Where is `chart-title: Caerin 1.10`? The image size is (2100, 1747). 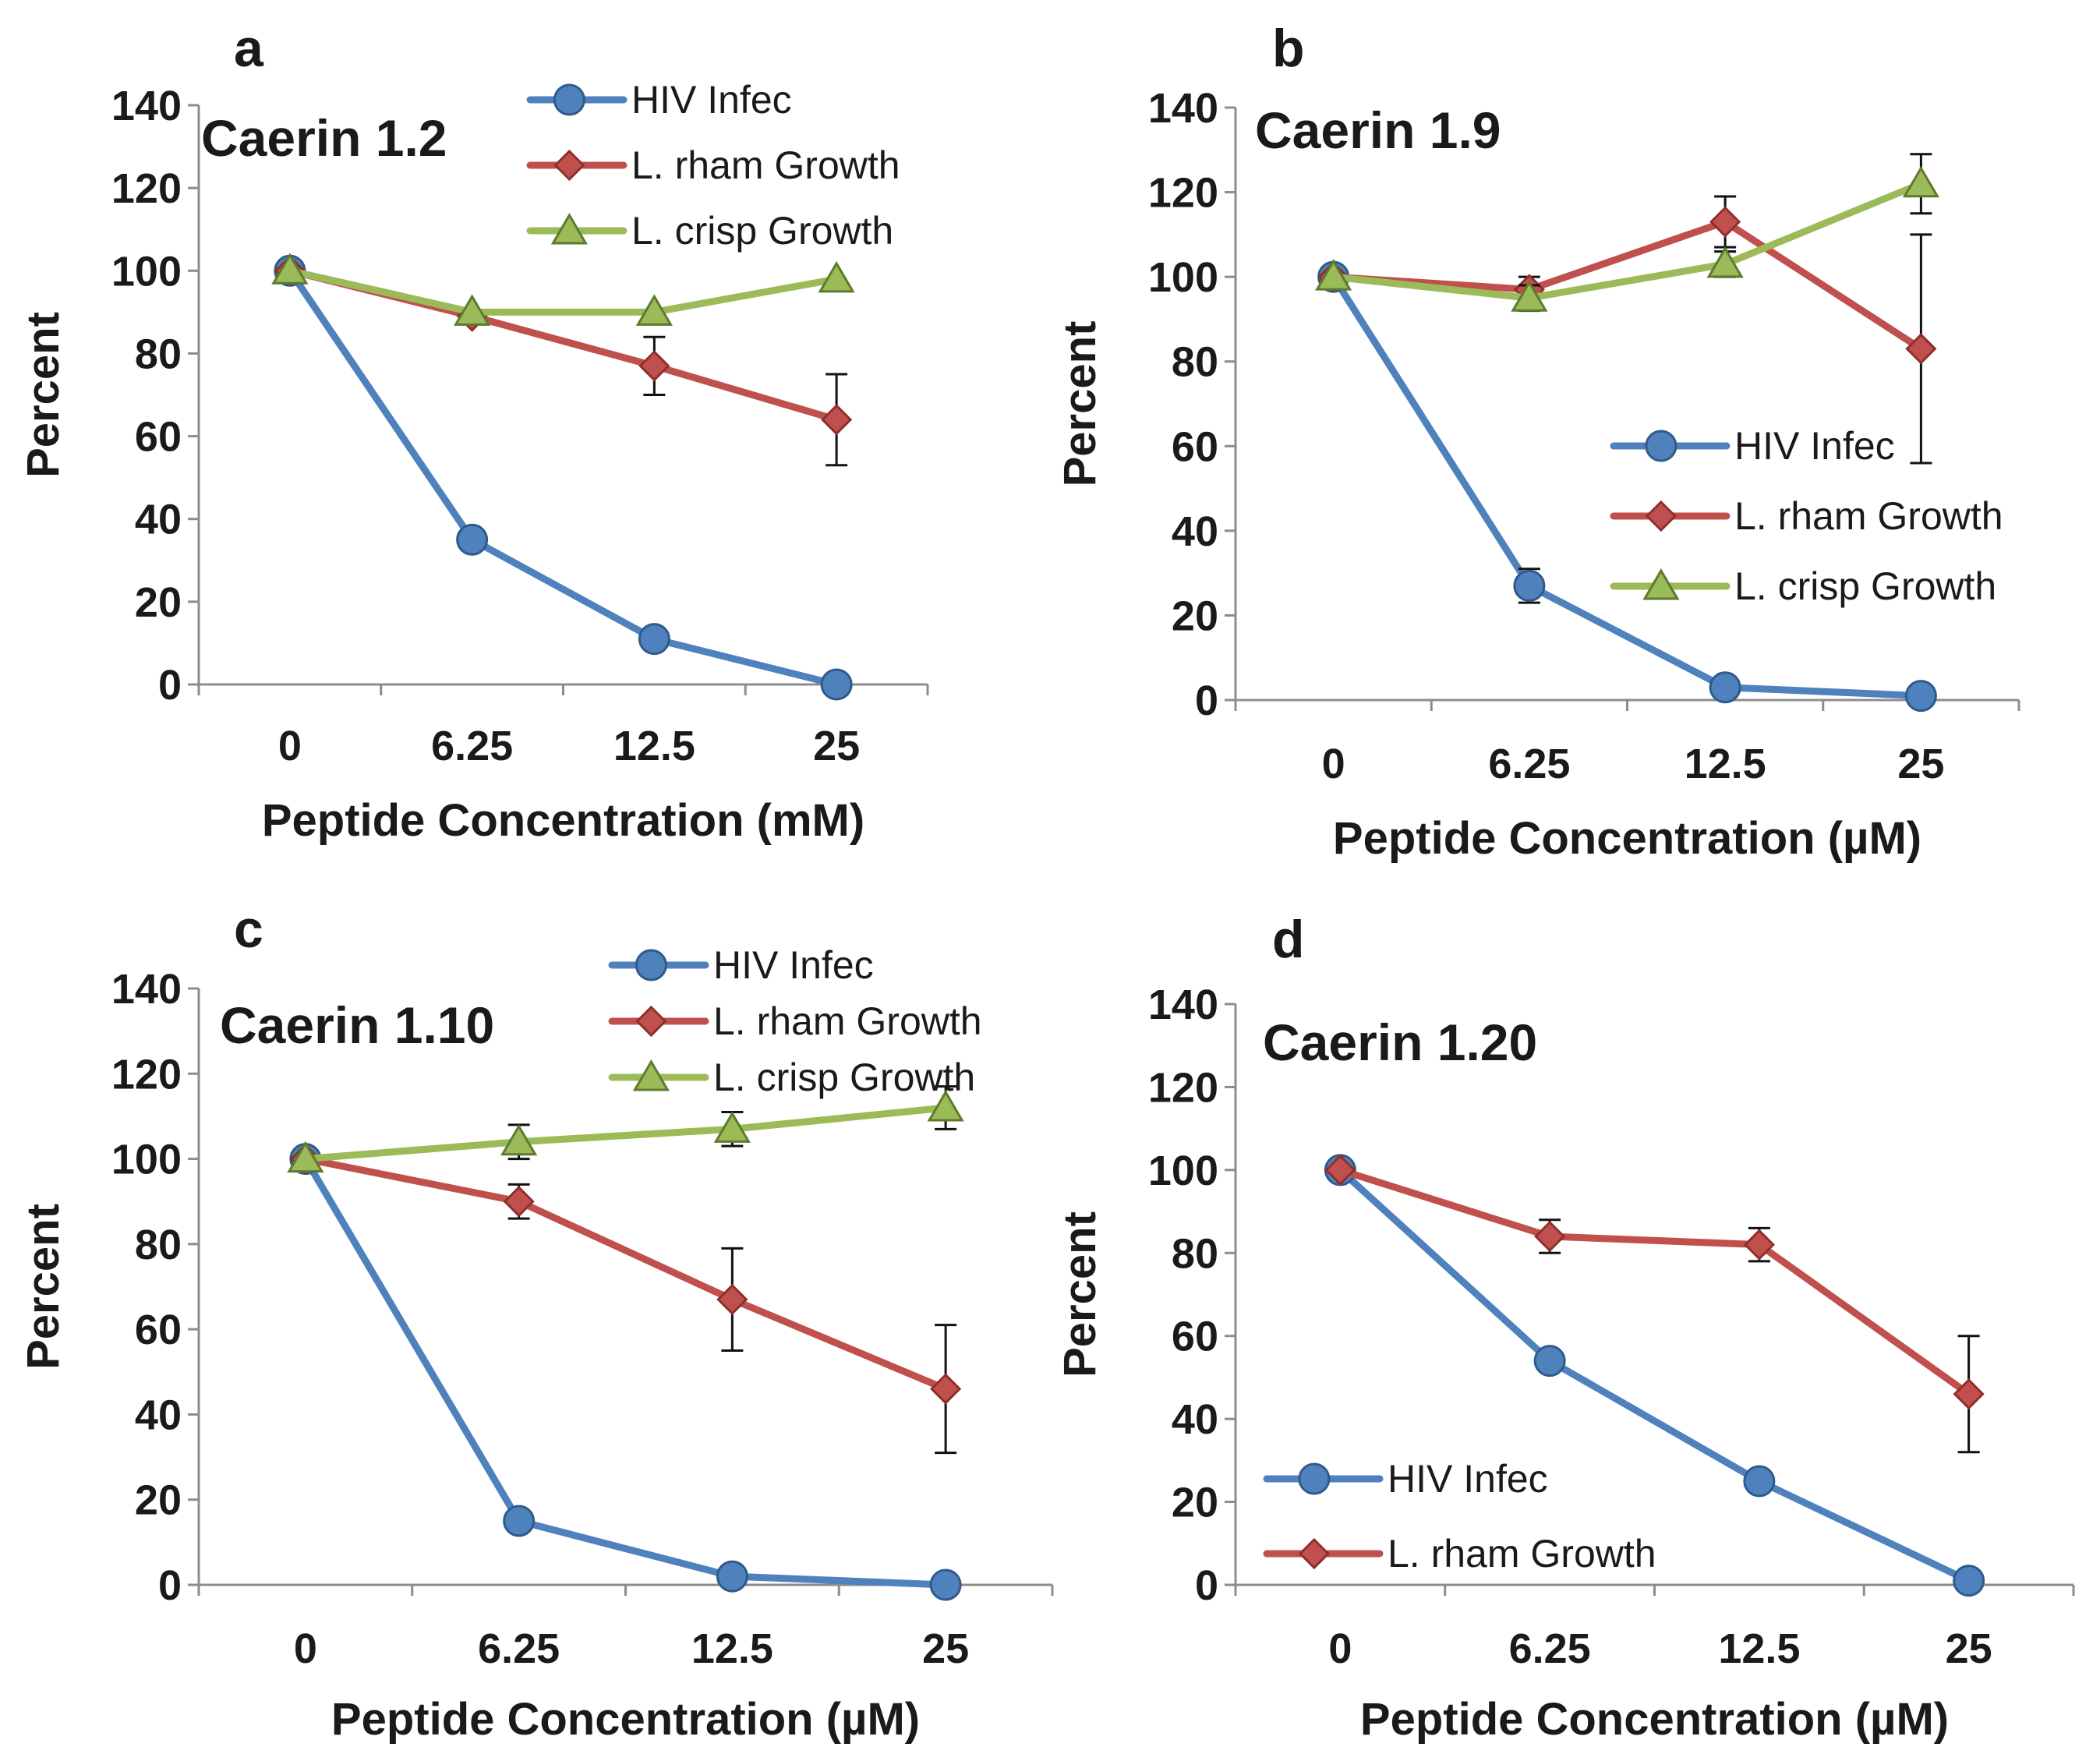
chart-title: Caerin 1.10 is located at coordinates (357, 1025).